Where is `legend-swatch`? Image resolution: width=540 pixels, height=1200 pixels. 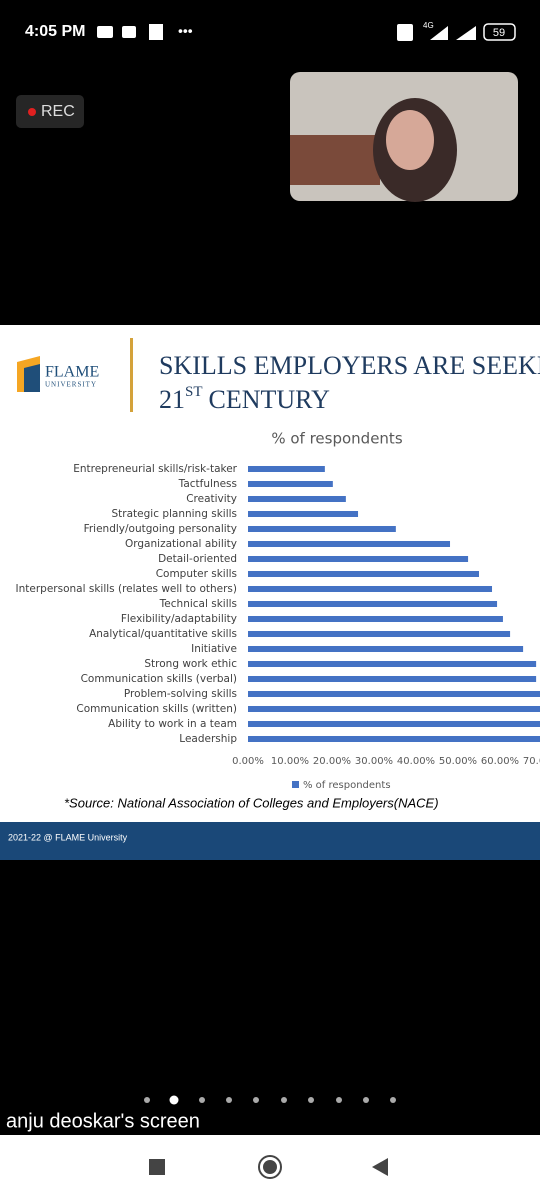 legend-swatch is located at coordinates (295, 784).